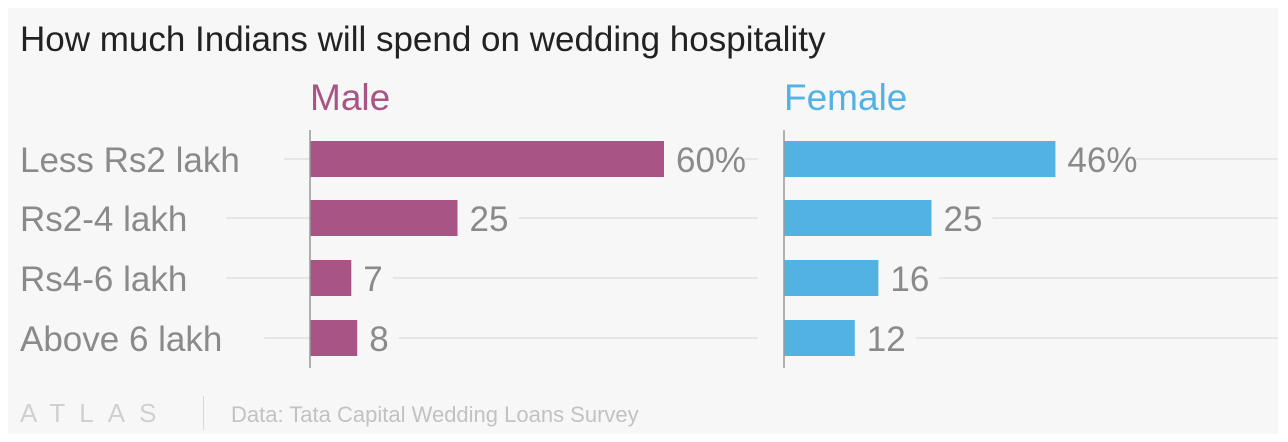 The width and height of the screenshot is (1288, 442). What do you see at coordinates (203, 413) in the screenshot?
I see `footer-divider` at bounding box center [203, 413].